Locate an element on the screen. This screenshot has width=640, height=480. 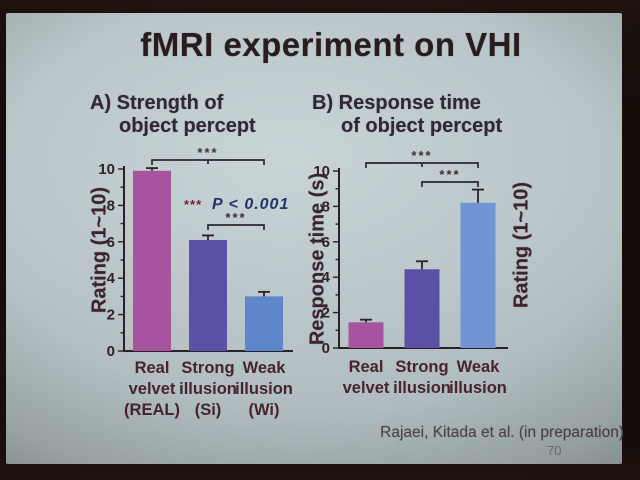
slide-title: fMRI experiment on VHI is located at coordinates (331, 44).